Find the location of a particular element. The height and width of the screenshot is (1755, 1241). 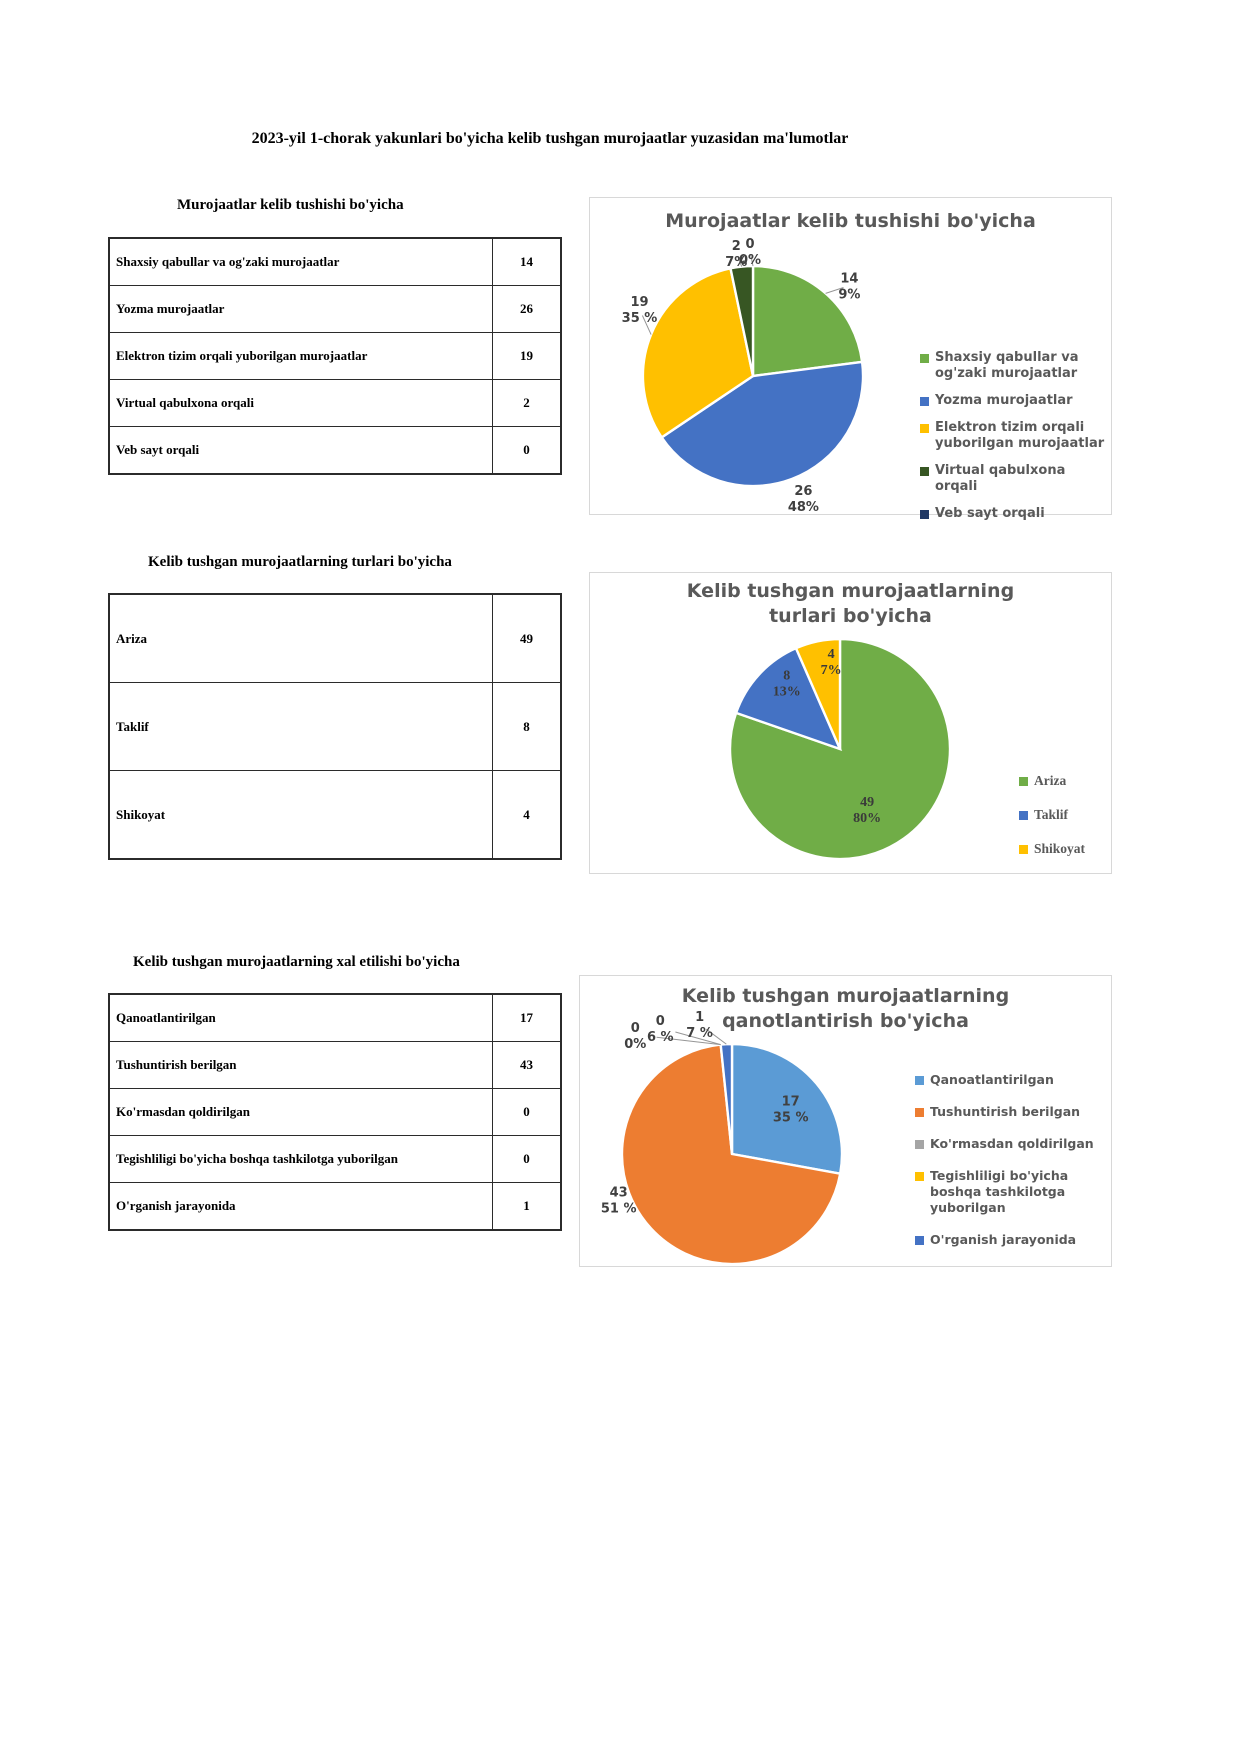

legend-label: Qanoatlantirilgan is located at coordinates (992, 1079).